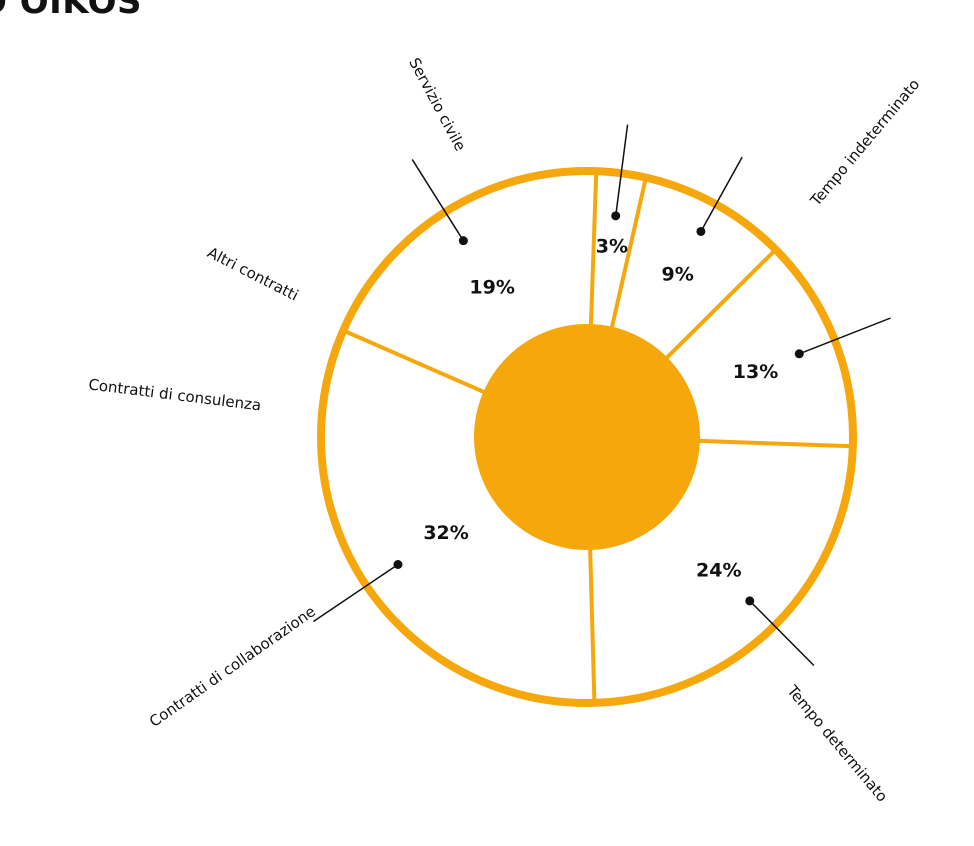 Image resolution: width=974 pixels, height=846 pixels. I want to click on leader-line-altri-contratti, so click(721, 194).